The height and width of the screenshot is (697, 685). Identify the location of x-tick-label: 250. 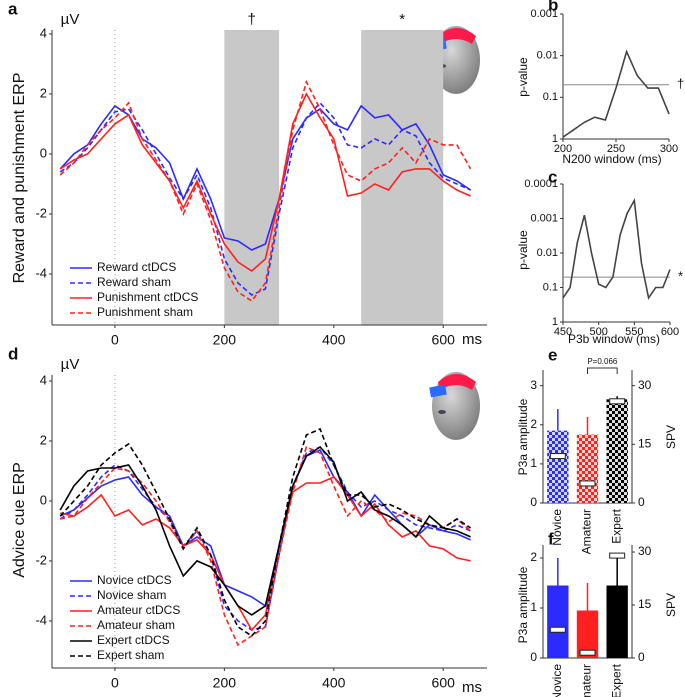
(616, 149).